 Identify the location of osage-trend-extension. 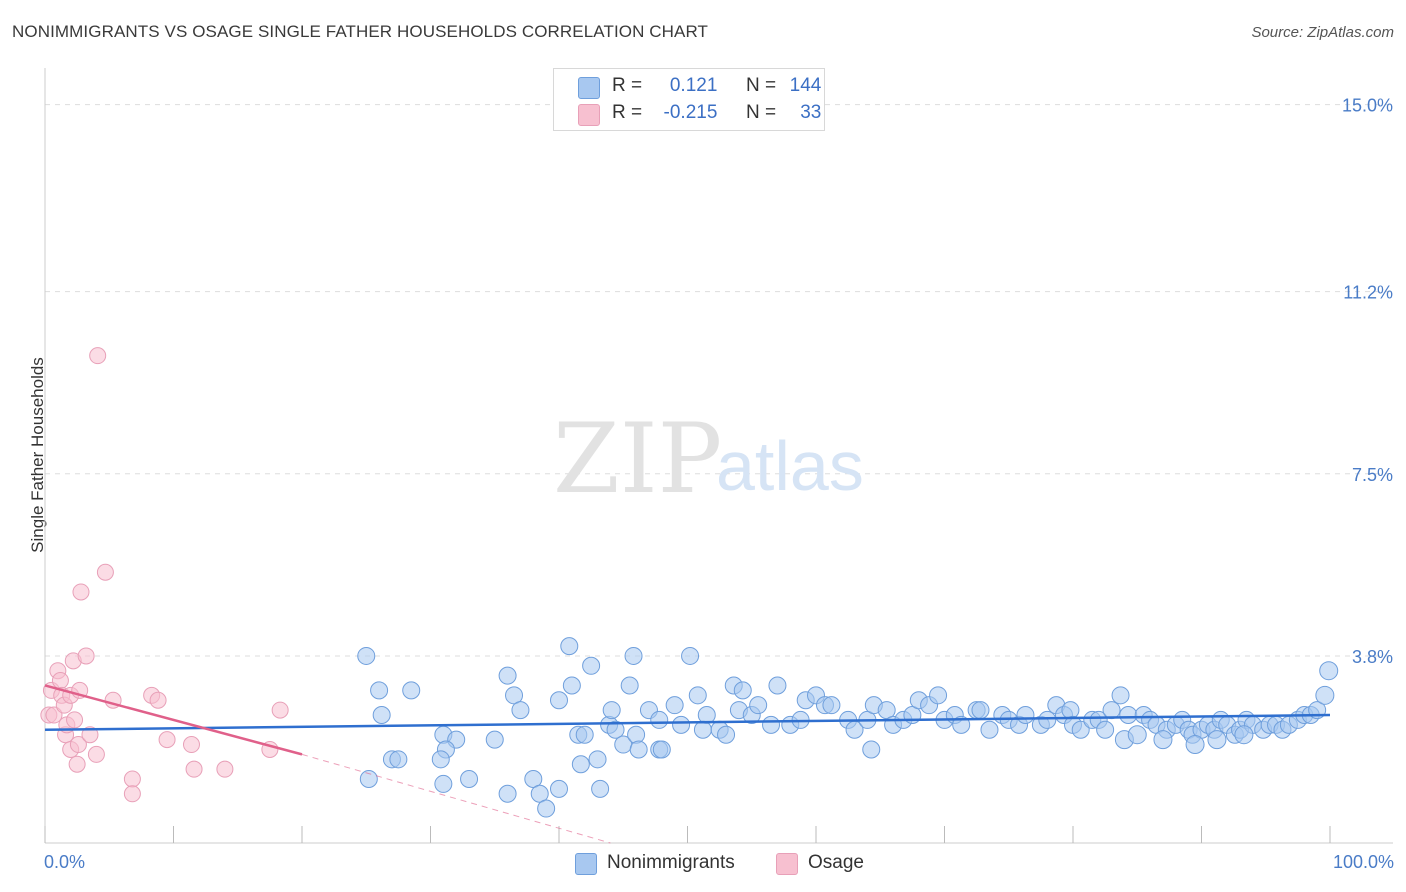
(456, 798).